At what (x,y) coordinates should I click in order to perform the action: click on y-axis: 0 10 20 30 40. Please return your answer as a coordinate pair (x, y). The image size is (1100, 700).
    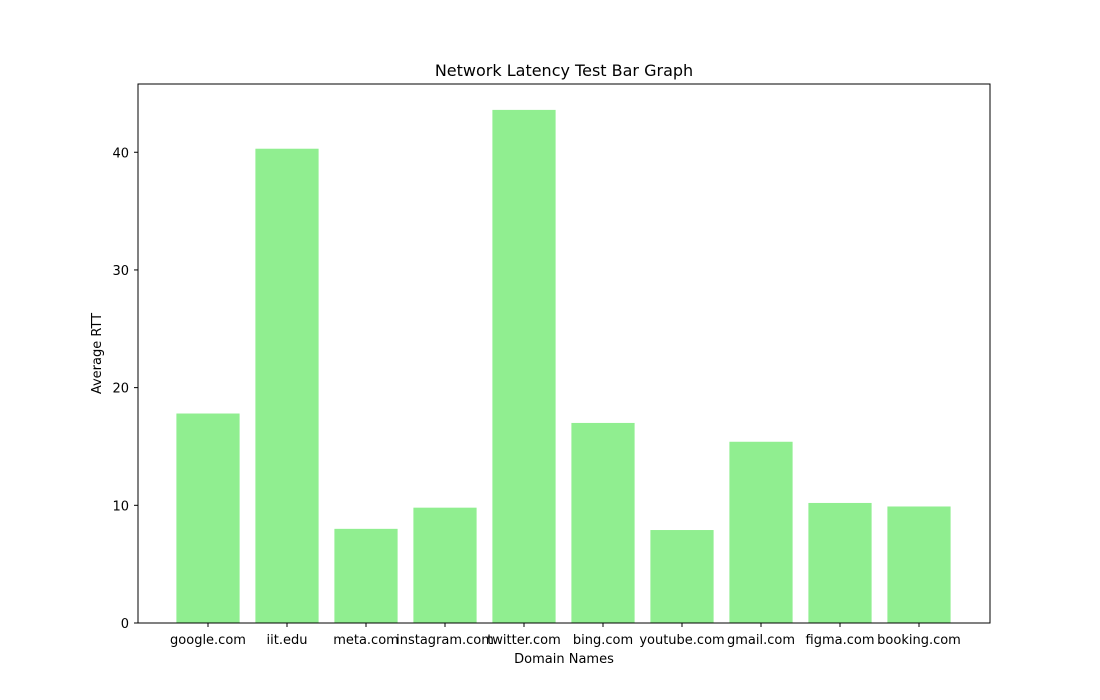
    Looking at the image, I should click on (125, 389).